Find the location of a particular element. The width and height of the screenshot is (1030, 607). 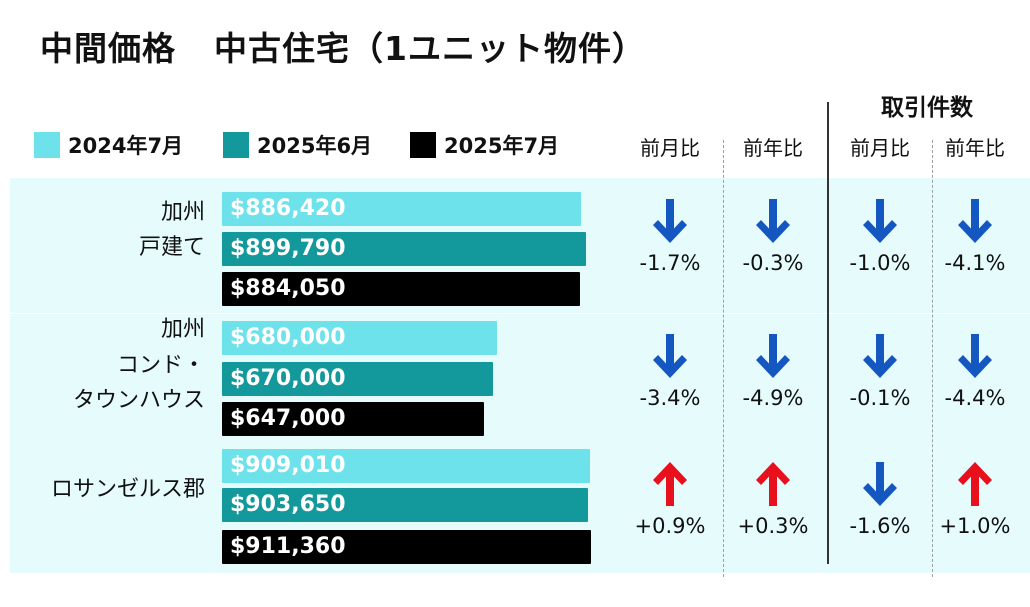

legend-label: 2025年7月 is located at coordinates (502, 146).